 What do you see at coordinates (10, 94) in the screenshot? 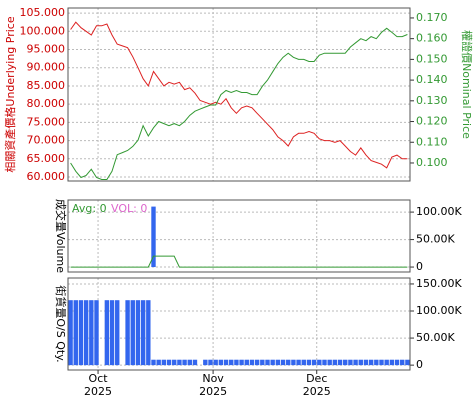
I see `y-axis-title: 相關資產價格Underlying Price` at bounding box center [10, 94].